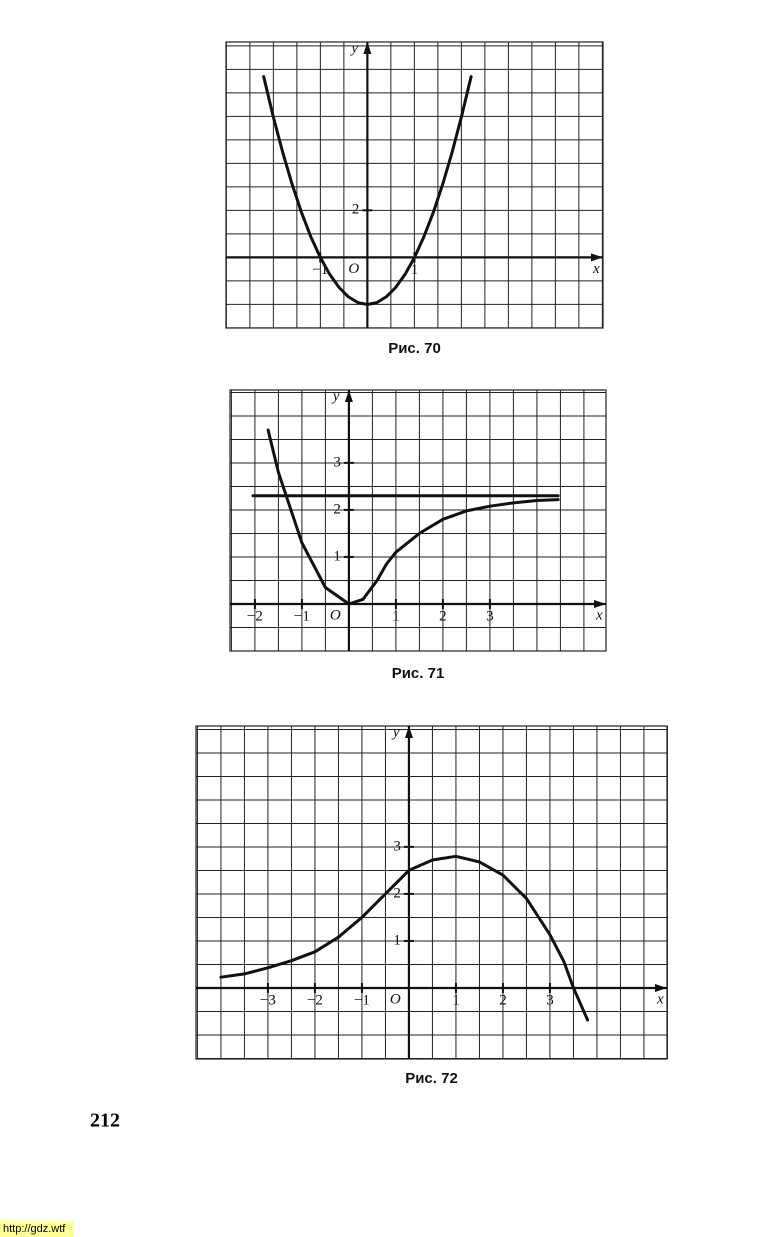 This screenshot has height=1237, width=760. I want to click on page-number: 212, so click(105, 1121).